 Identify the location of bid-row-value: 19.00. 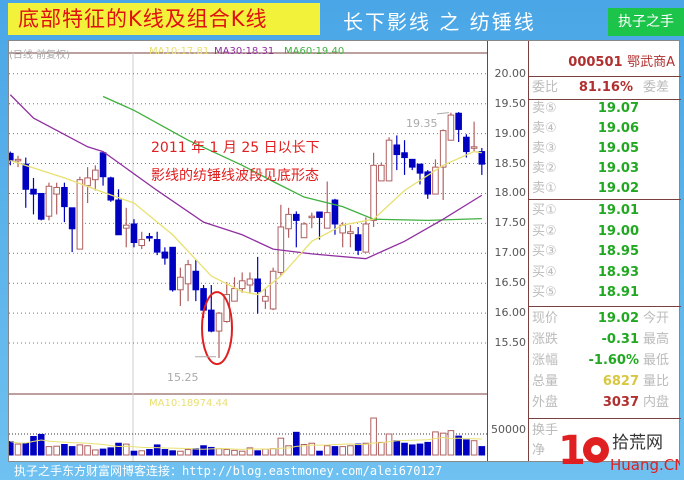
(618, 231).